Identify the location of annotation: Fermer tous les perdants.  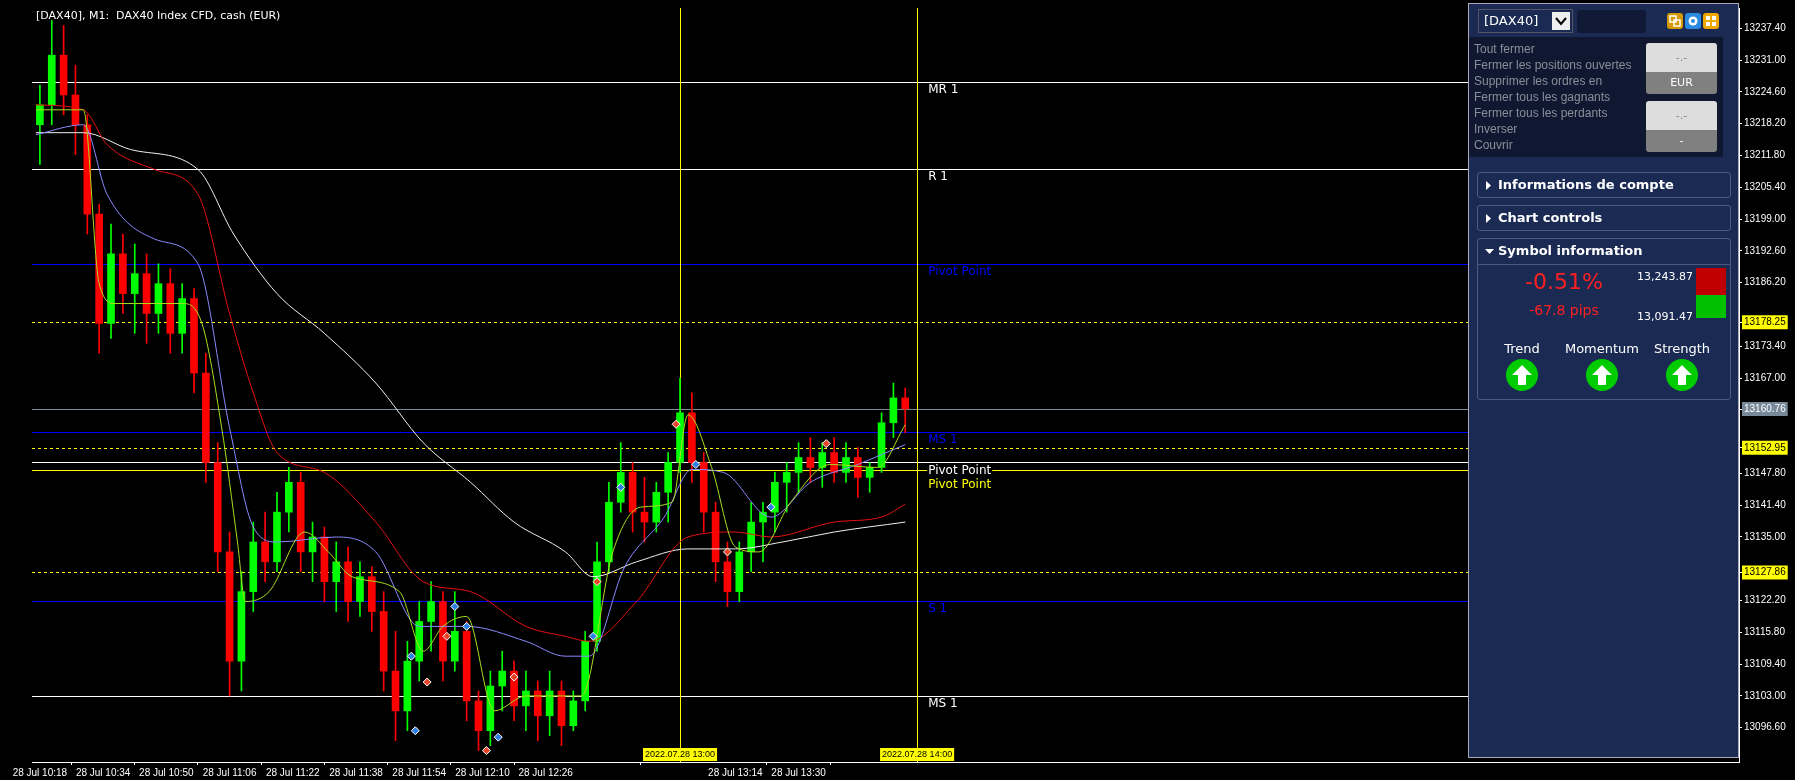
(1541, 113).